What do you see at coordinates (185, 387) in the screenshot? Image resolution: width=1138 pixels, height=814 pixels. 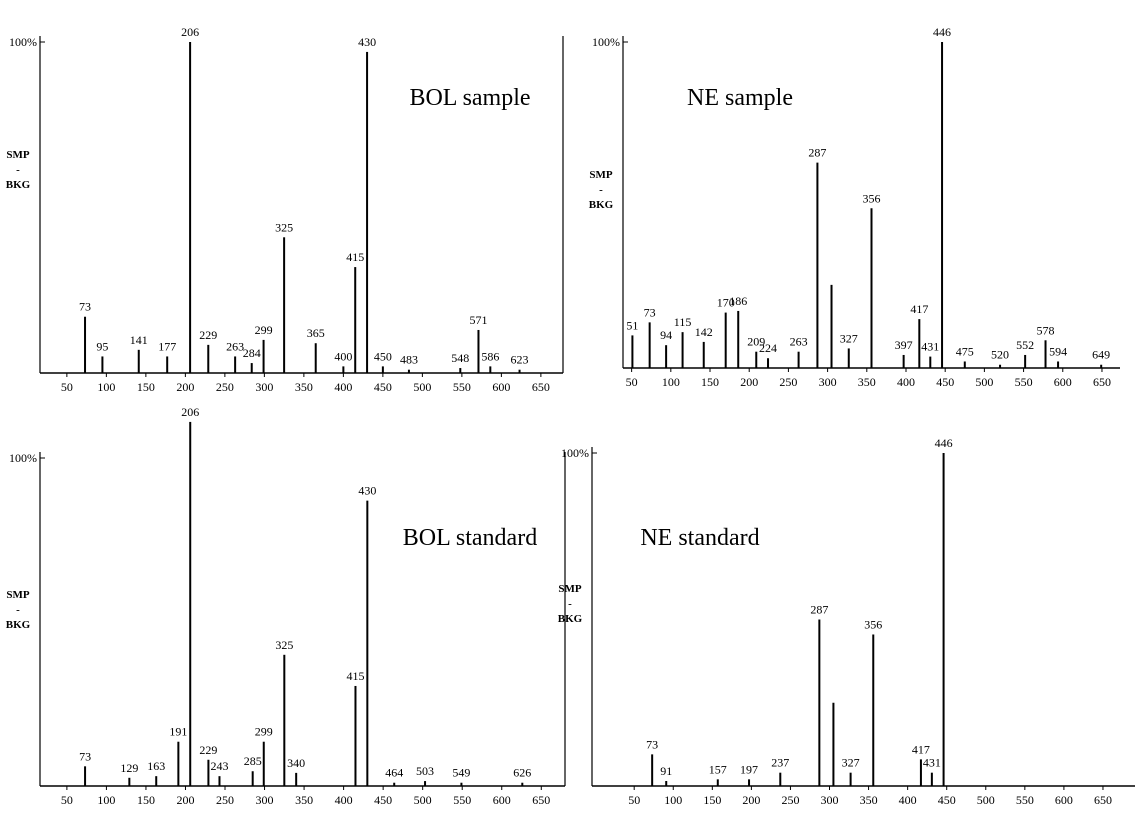 I see `x-tick-label: 200` at bounding box center [185, 387].